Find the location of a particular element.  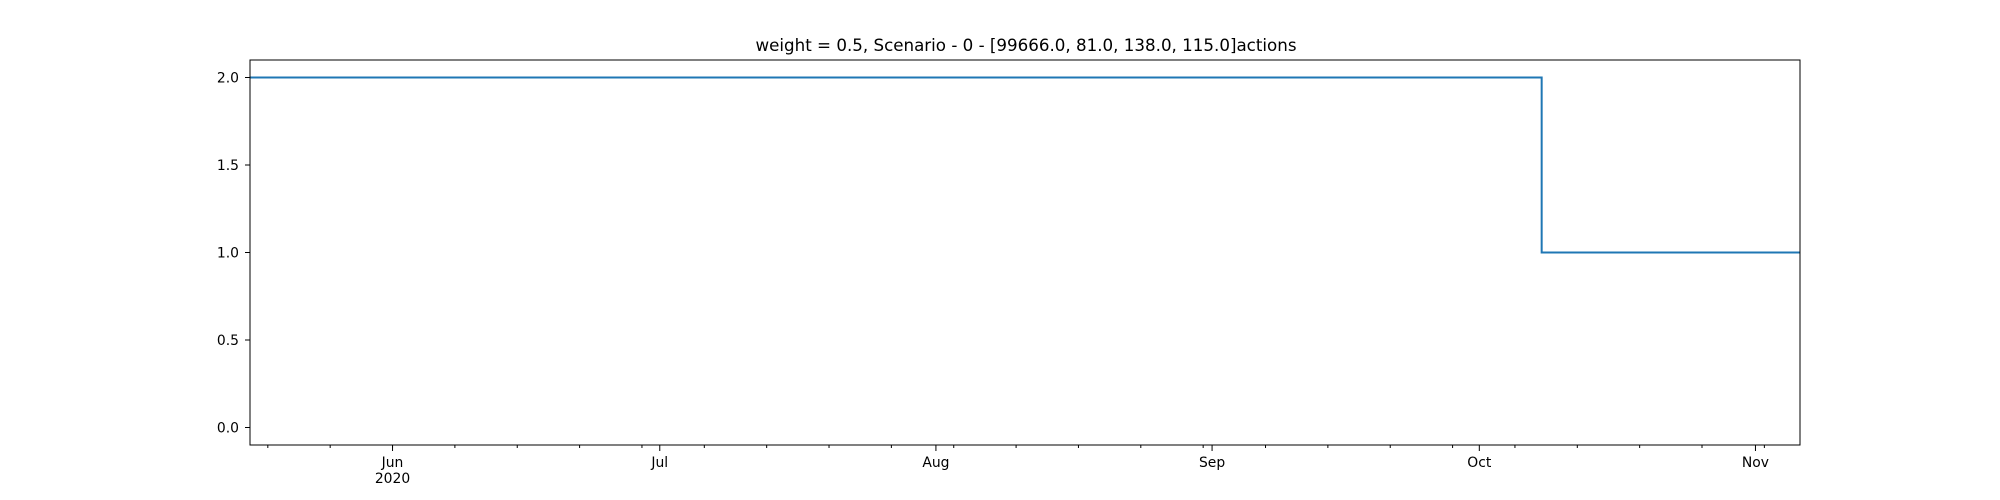

x-tick-label: Nov is located at coordinates (1755, 463).